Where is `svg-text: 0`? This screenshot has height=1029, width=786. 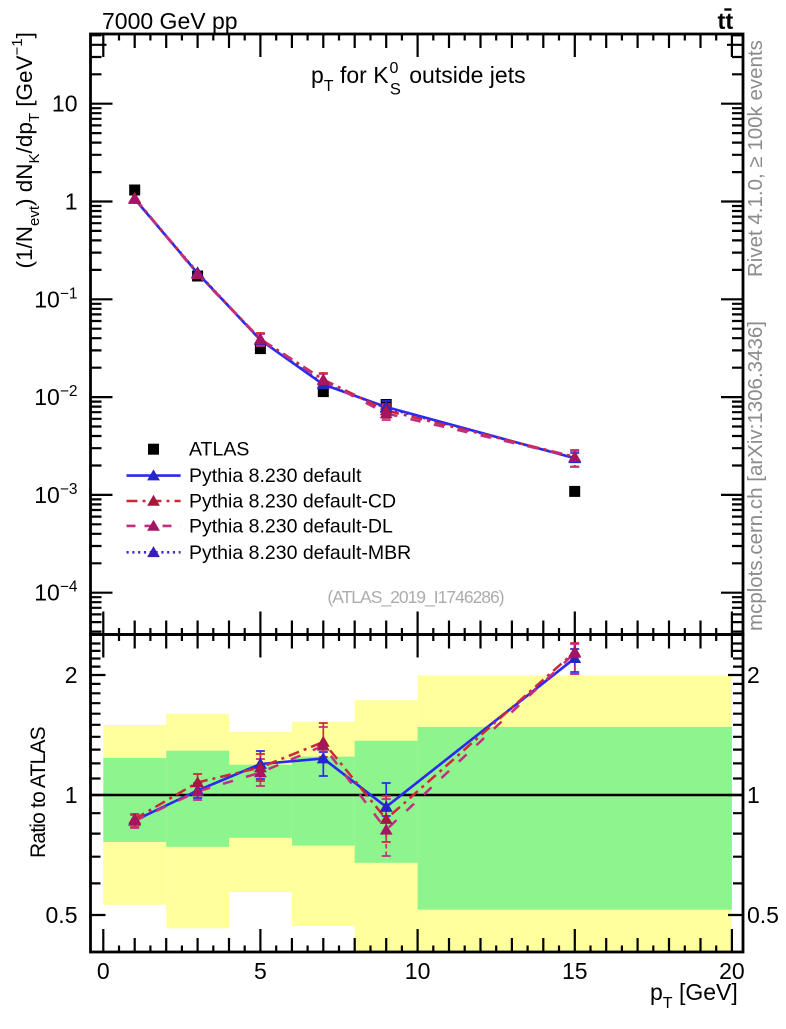
svg-text: 0 is located at coordinates (103, 971).